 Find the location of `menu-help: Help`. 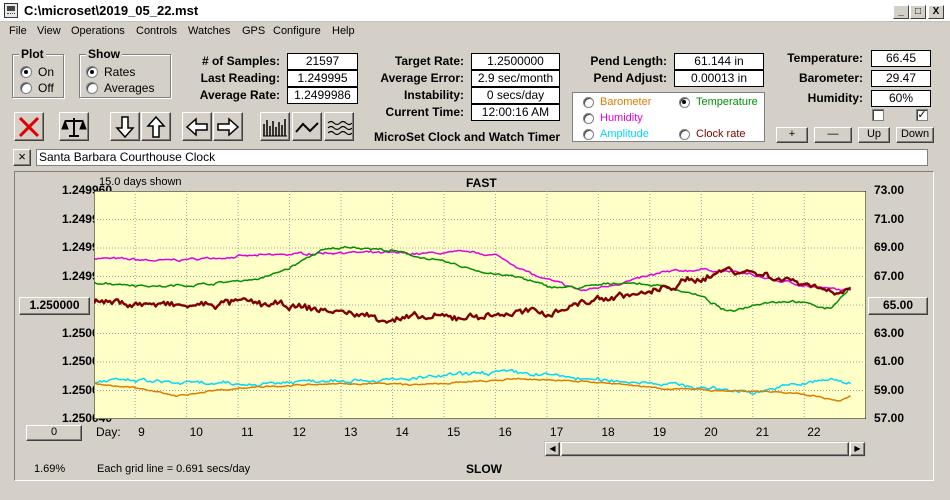

menu-help: Help is located at coordinates (343, 31).